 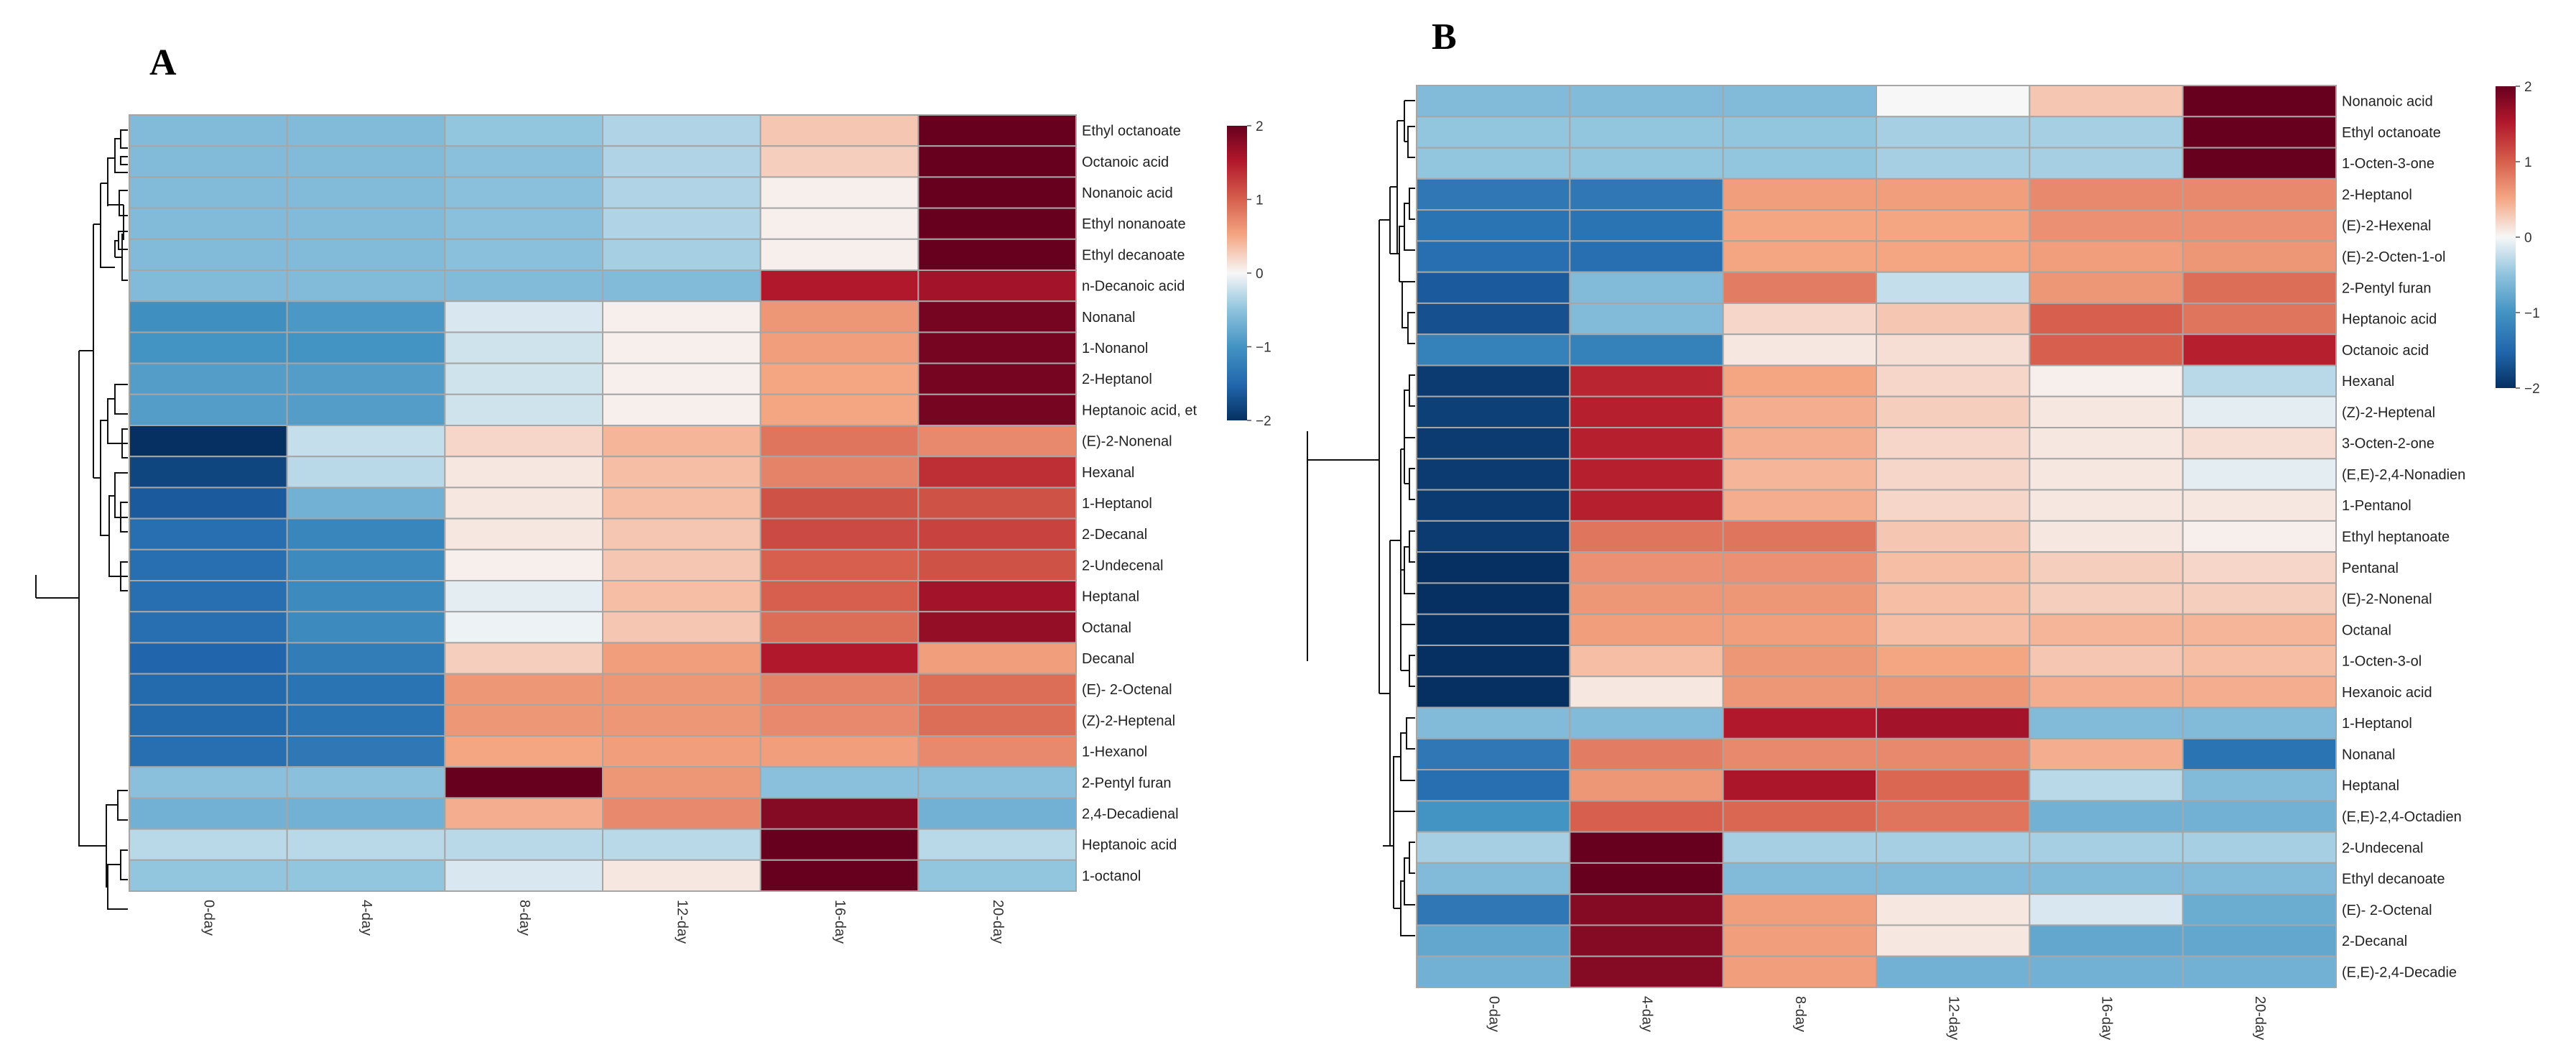 I want to click on heatmap-cell-a-r3-c5, so click(x=997, y=223).